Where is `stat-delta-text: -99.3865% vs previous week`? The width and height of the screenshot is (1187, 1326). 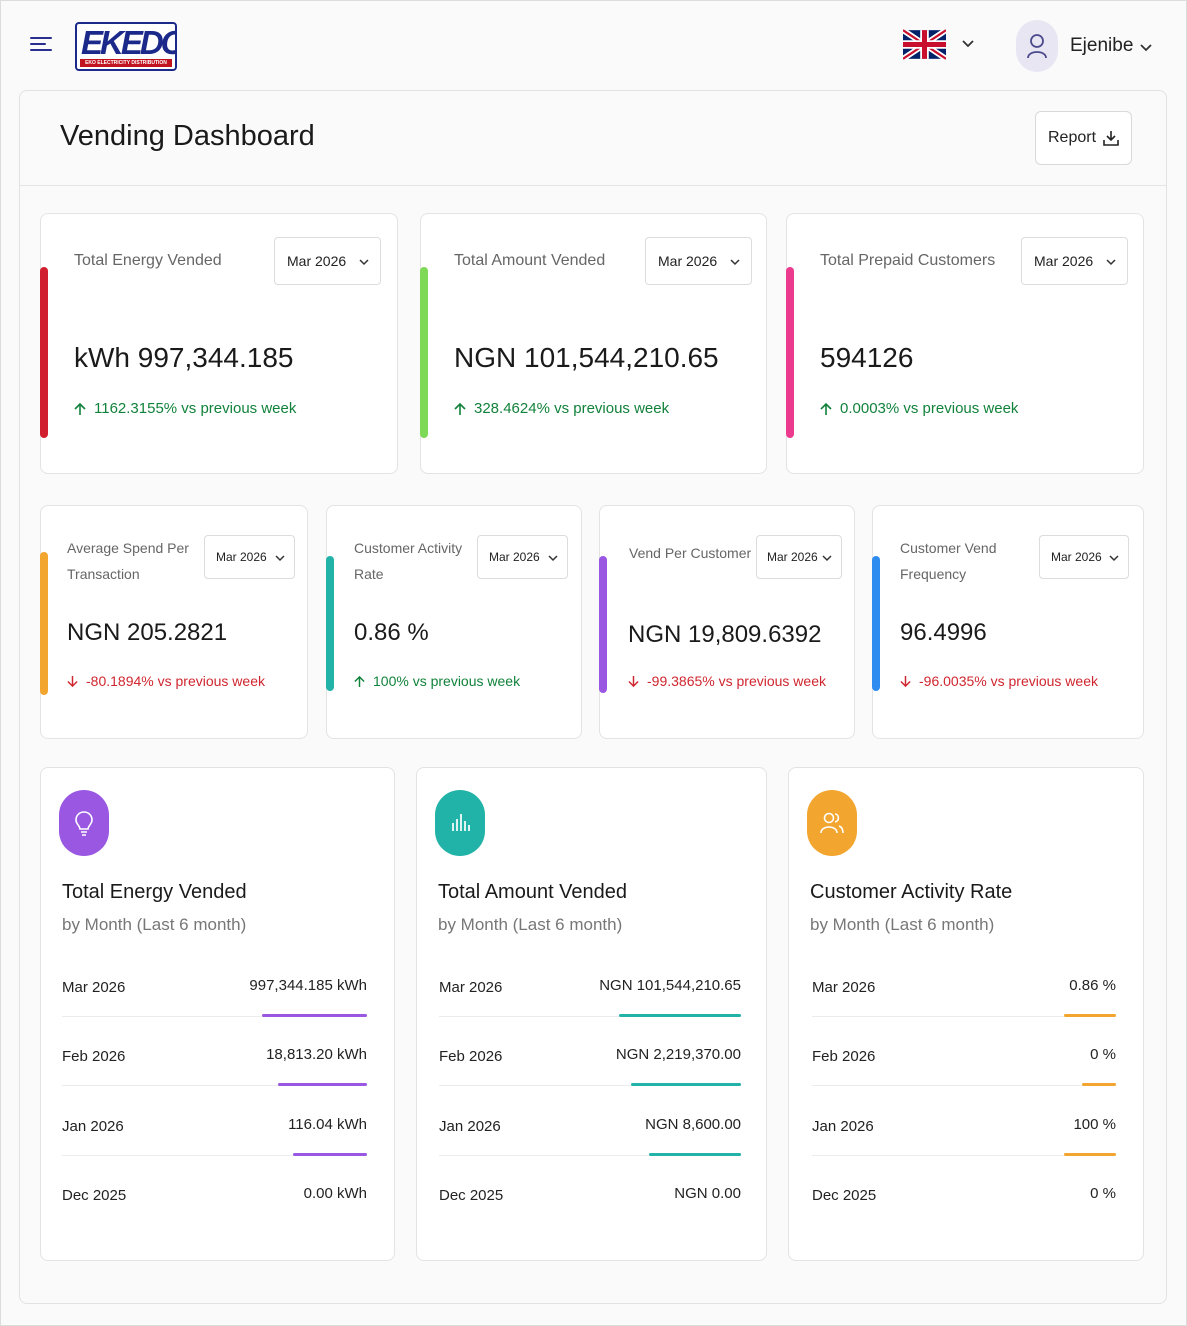
stat-delta-text: -99.3865% vs previous week is located at coordinates (736, 681).